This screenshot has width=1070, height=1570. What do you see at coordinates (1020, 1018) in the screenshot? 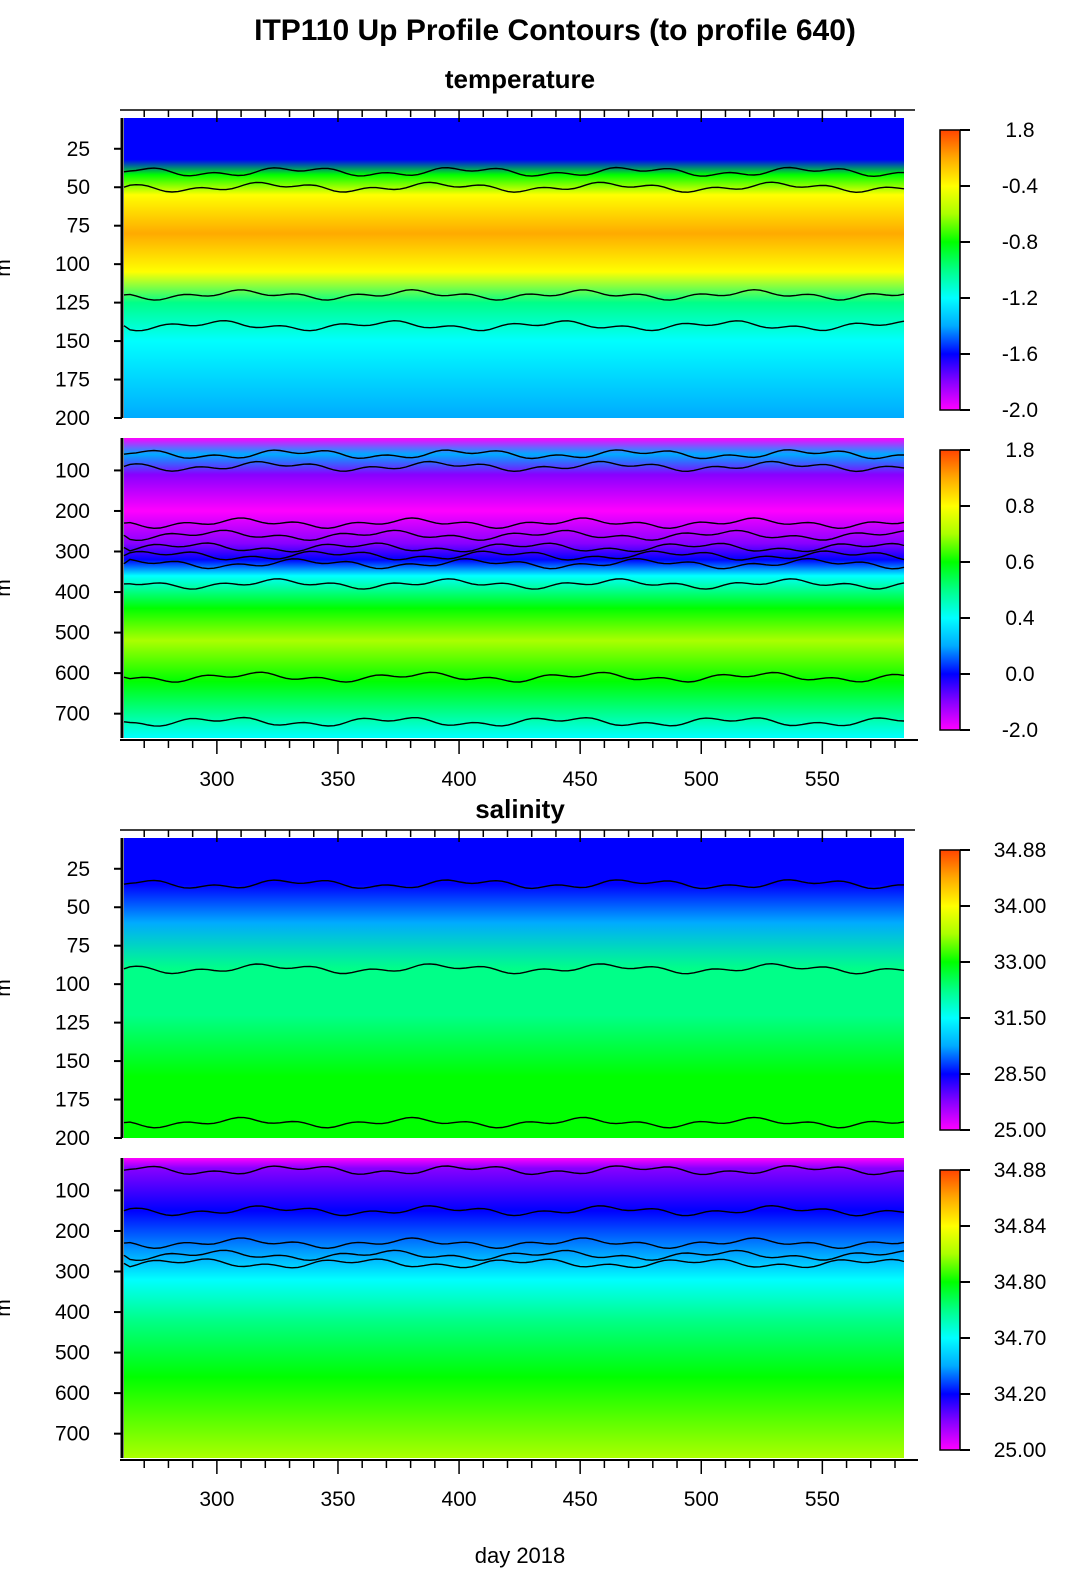
I see `colorbar-tick-label: 31.50` at bounding box center [1020, 1018].